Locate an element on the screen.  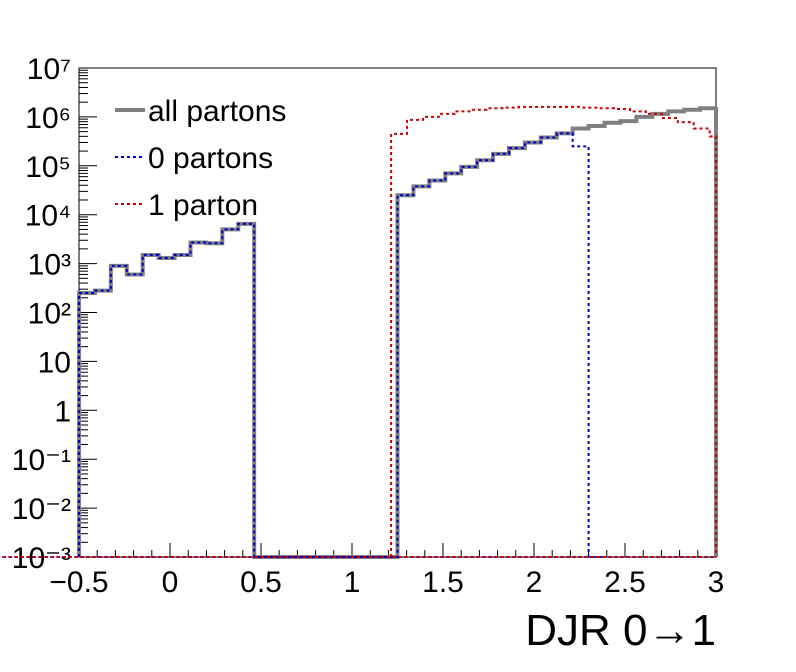
y-tick-label: 1 is located at coordinates (62, 411).